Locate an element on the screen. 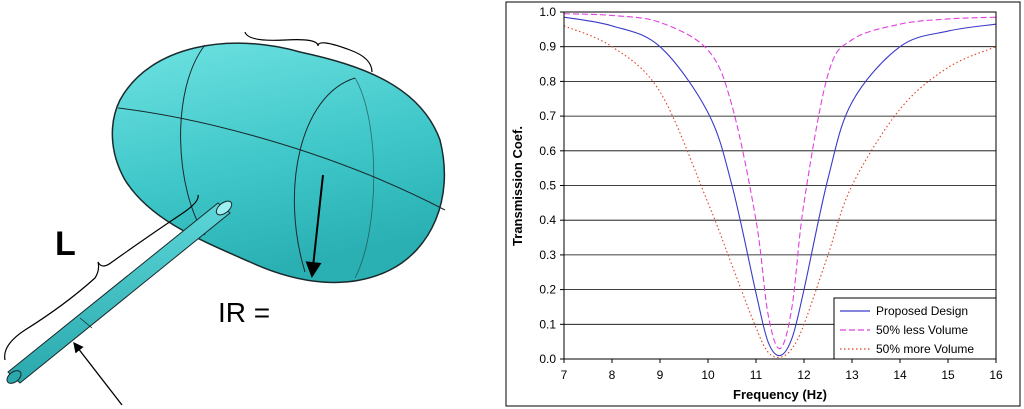  x-tick-label: 16 is located at coordinates (996, 375).